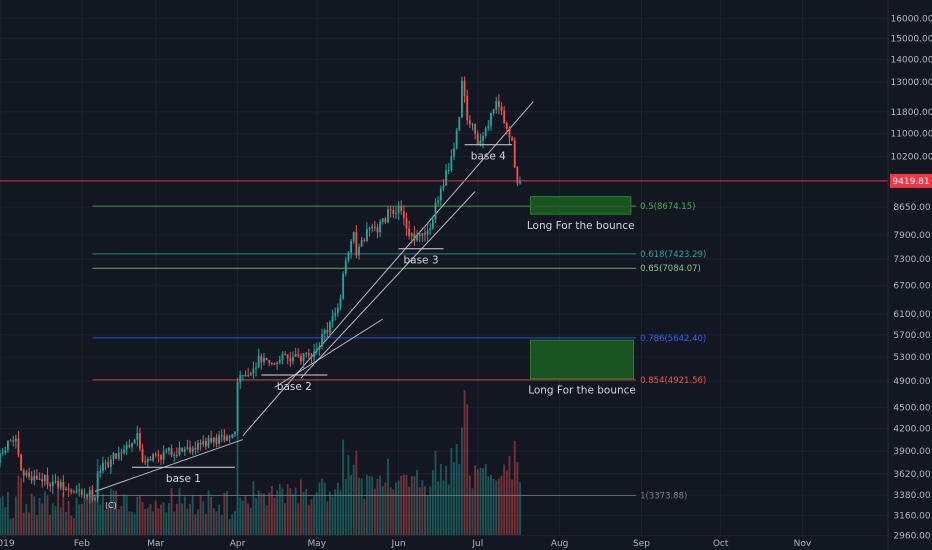  I want to click on price-tick-label: 15000.00, so click(911, 39).